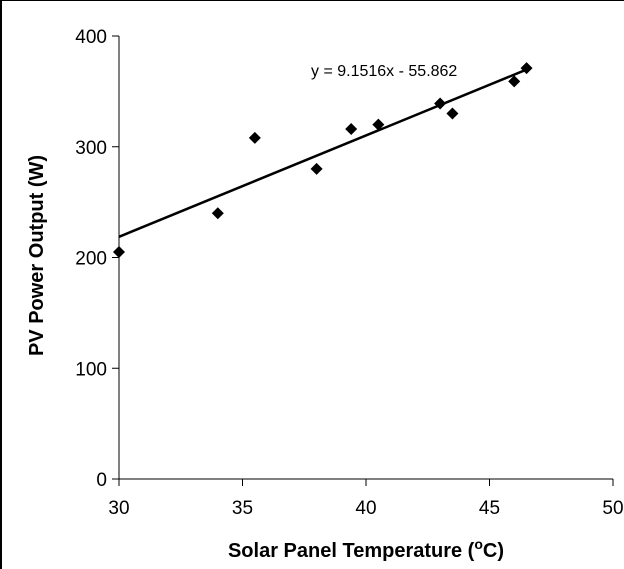  Describe the element at coordinates (242, 508) in the screenshot. I see `x-tick-label: 35` at that location.